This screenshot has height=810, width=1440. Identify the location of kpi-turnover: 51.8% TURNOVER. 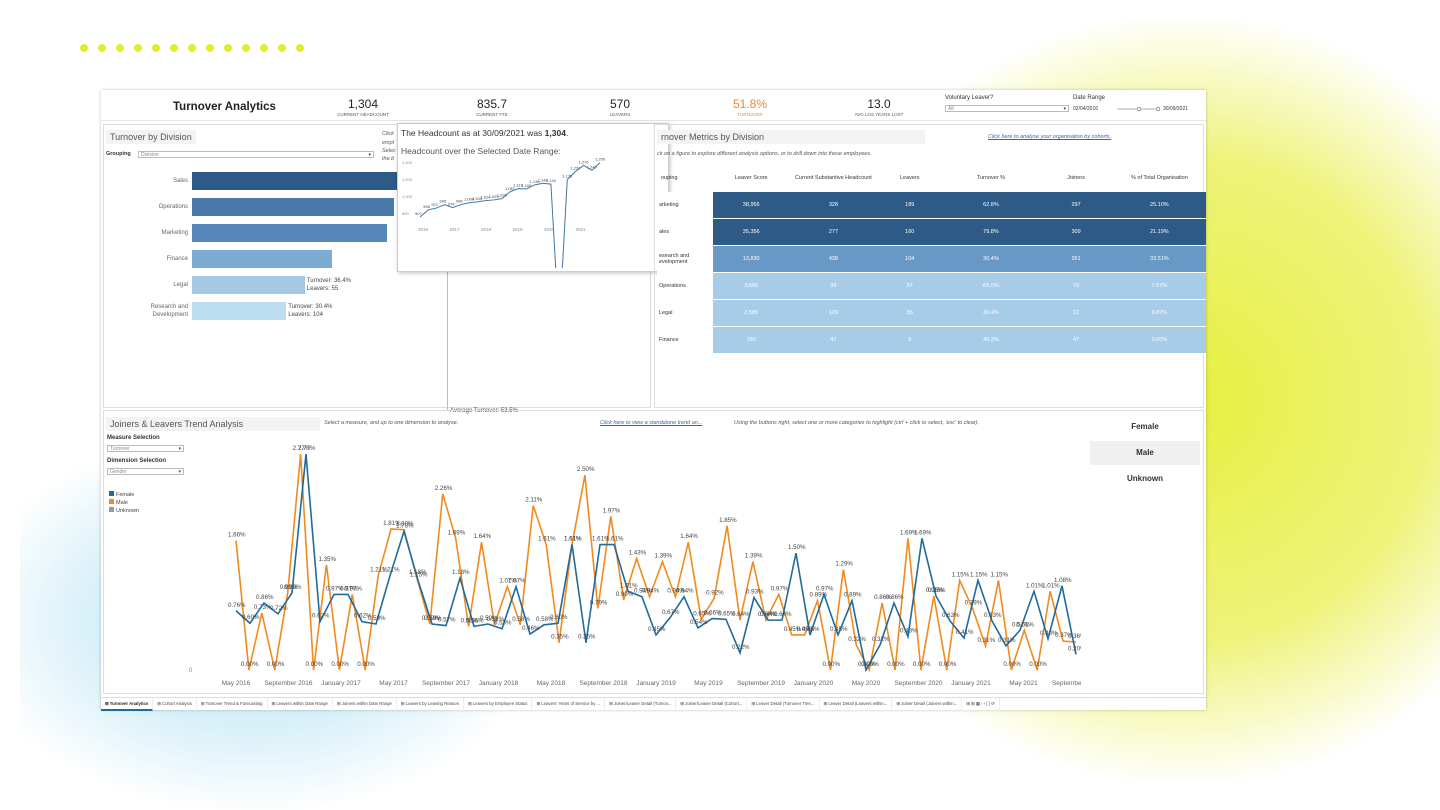
(750, 107).